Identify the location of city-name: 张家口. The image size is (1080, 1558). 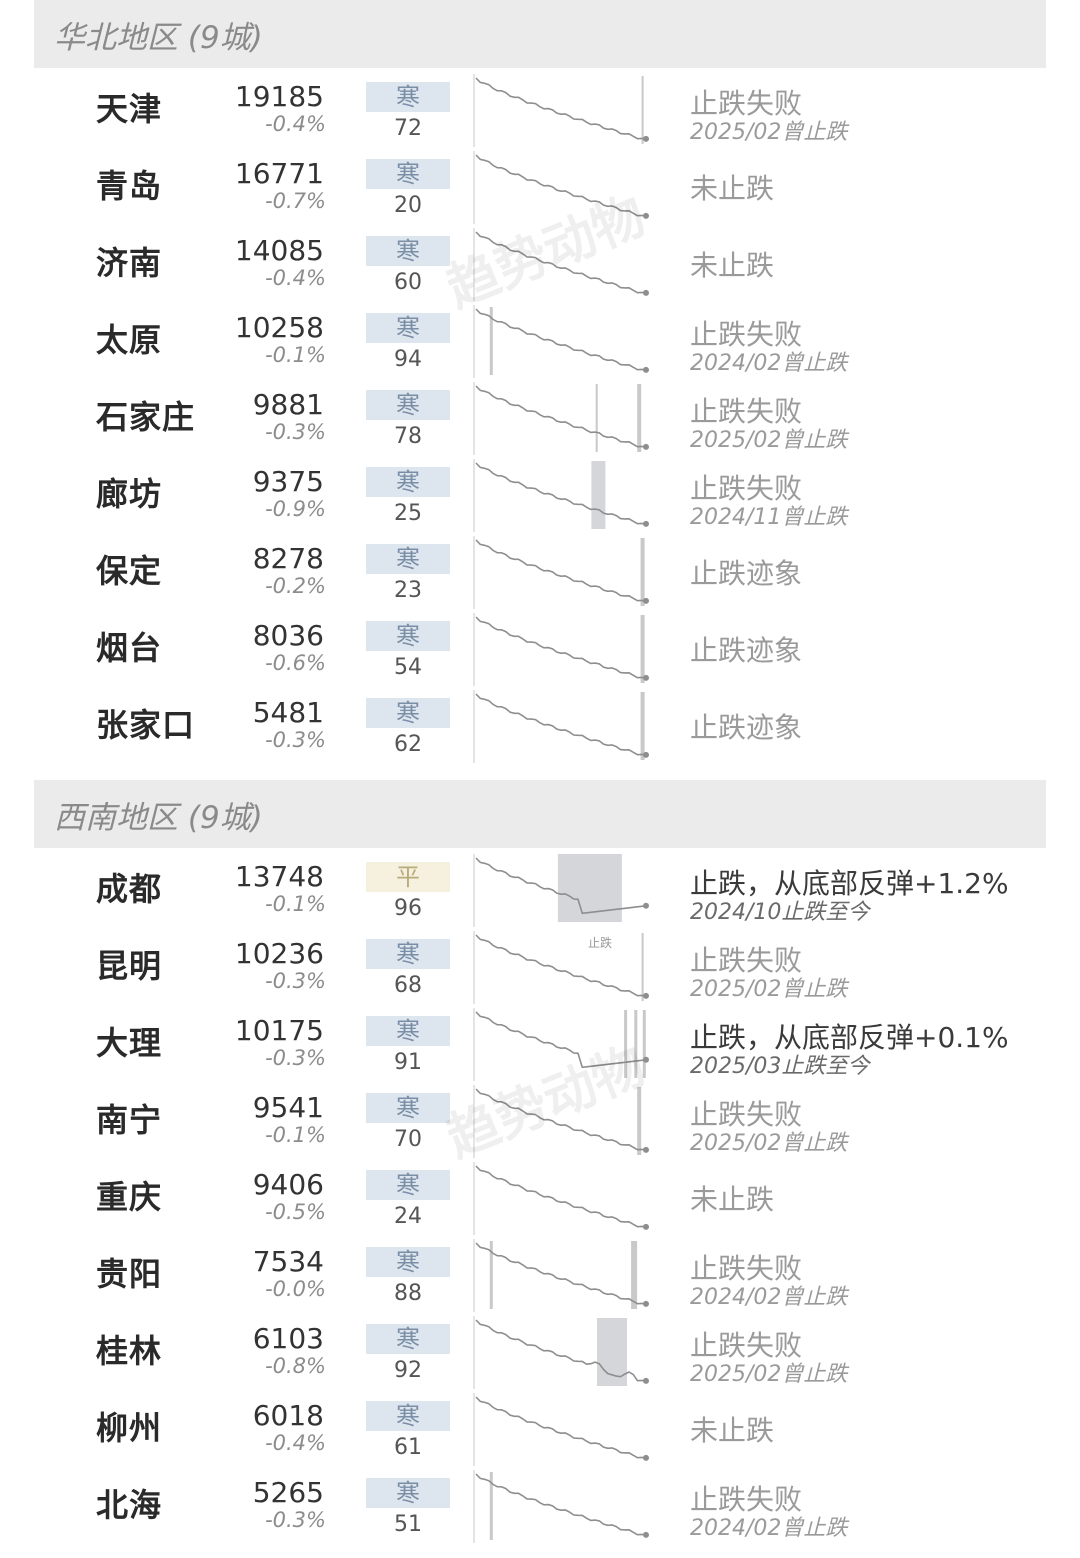
(146, 725).